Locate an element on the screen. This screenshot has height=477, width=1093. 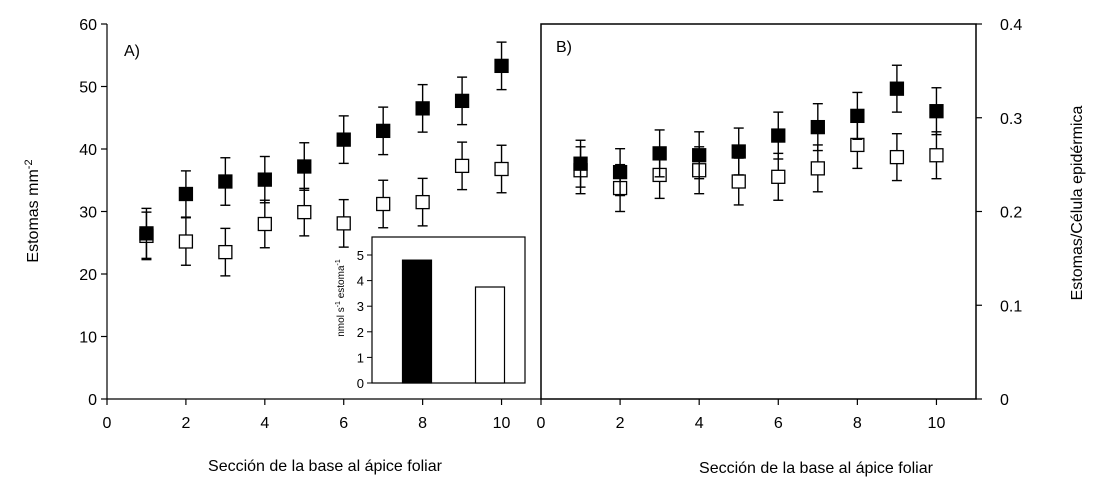
y-tick-label: 50 is located at coordinates (88, 88).